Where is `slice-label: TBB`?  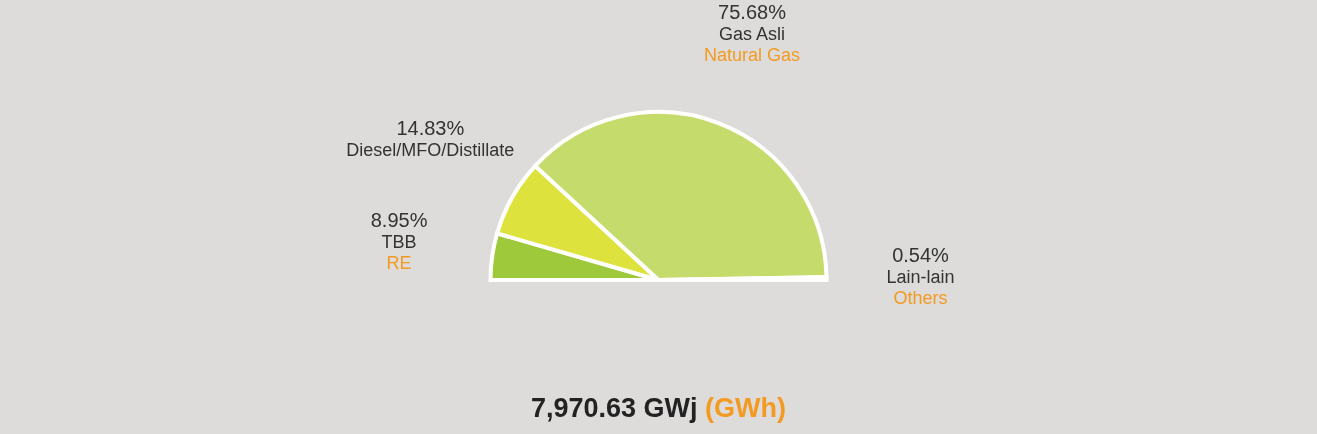 slice-label: TBB is located at coordinates (399, 242).